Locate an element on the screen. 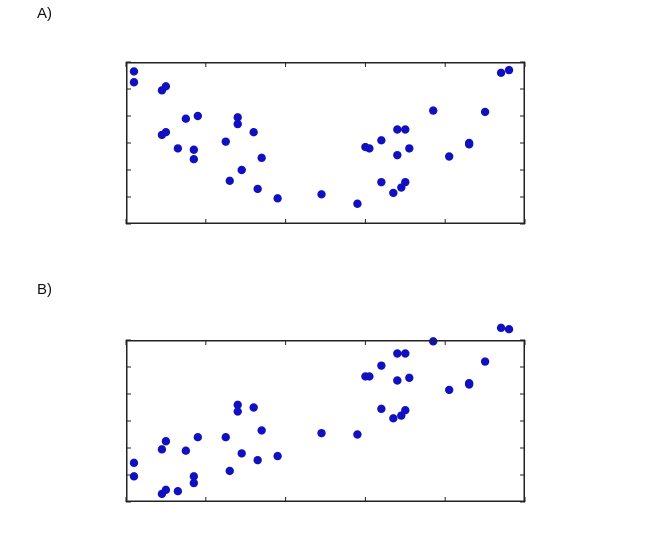 The image size is (650, 558). panel-b-label: B) is located at coordinates (44, 289).